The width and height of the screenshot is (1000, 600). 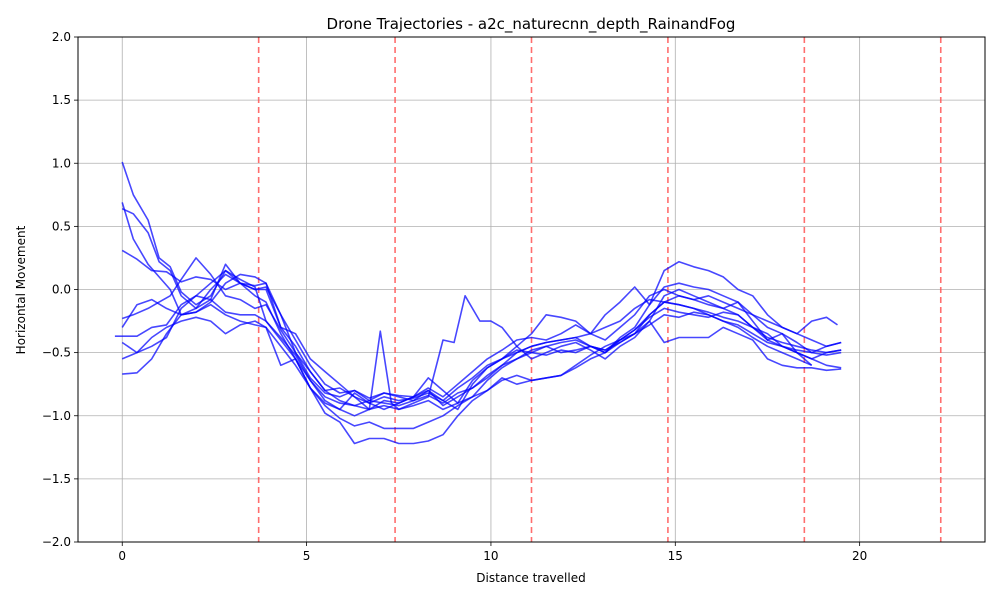 I want to click on x-tick-label: 15, so click(x=675, y=556).